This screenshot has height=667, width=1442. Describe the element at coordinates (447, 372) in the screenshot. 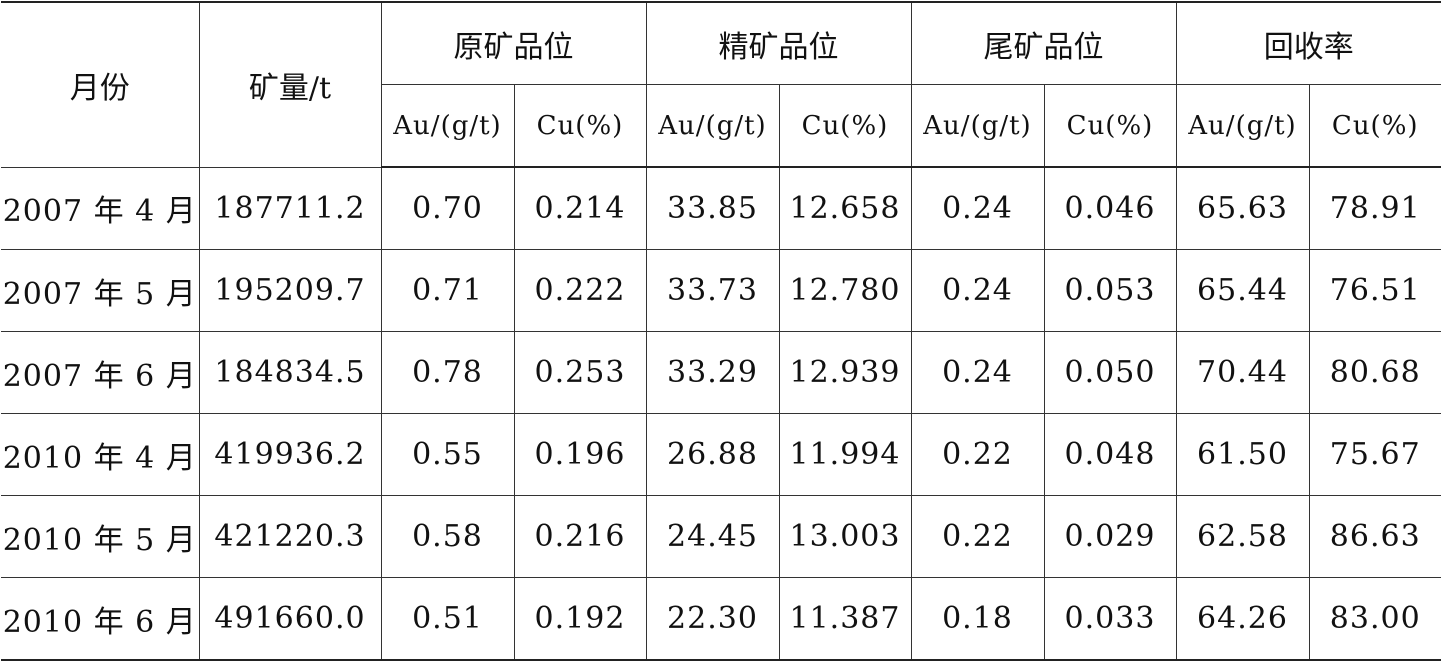

I see `cell-raw-au: 0.78` at that location.